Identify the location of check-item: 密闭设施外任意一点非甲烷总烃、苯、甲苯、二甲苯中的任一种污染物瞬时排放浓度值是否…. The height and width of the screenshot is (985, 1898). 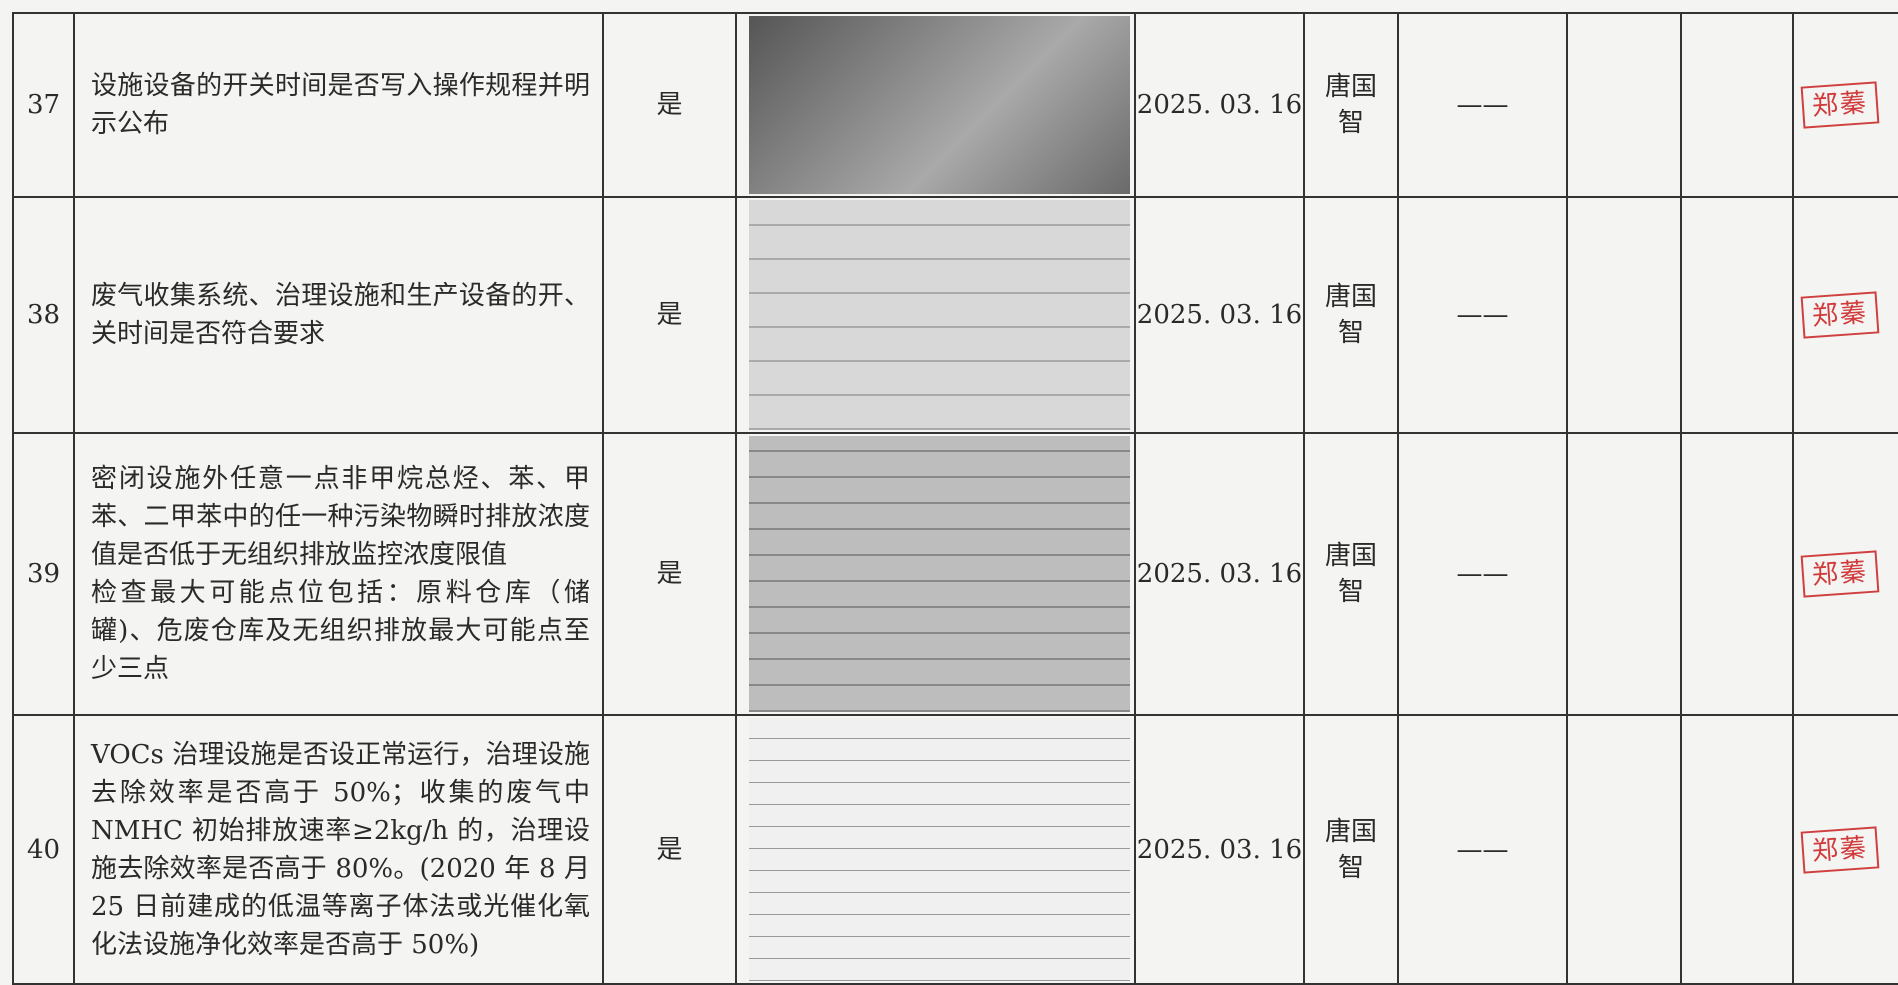
(338, 574).